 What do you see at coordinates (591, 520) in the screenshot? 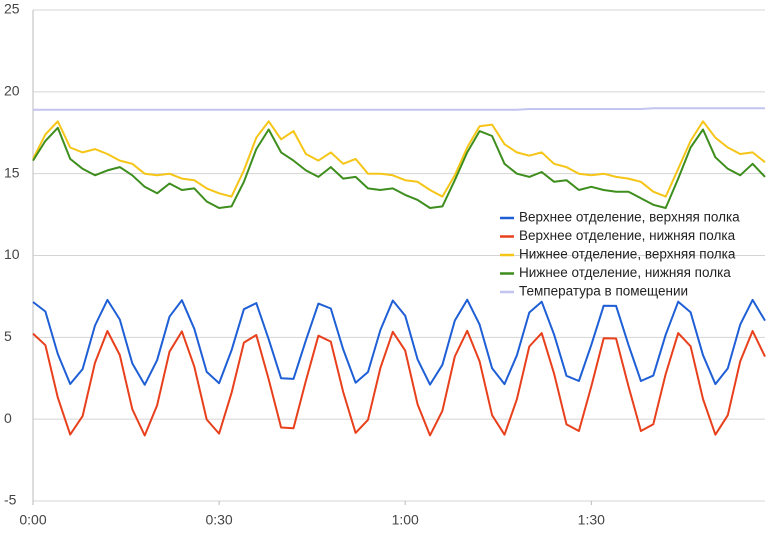
I see `x-tick-label: 1:30` at bounding box center [591, 520].